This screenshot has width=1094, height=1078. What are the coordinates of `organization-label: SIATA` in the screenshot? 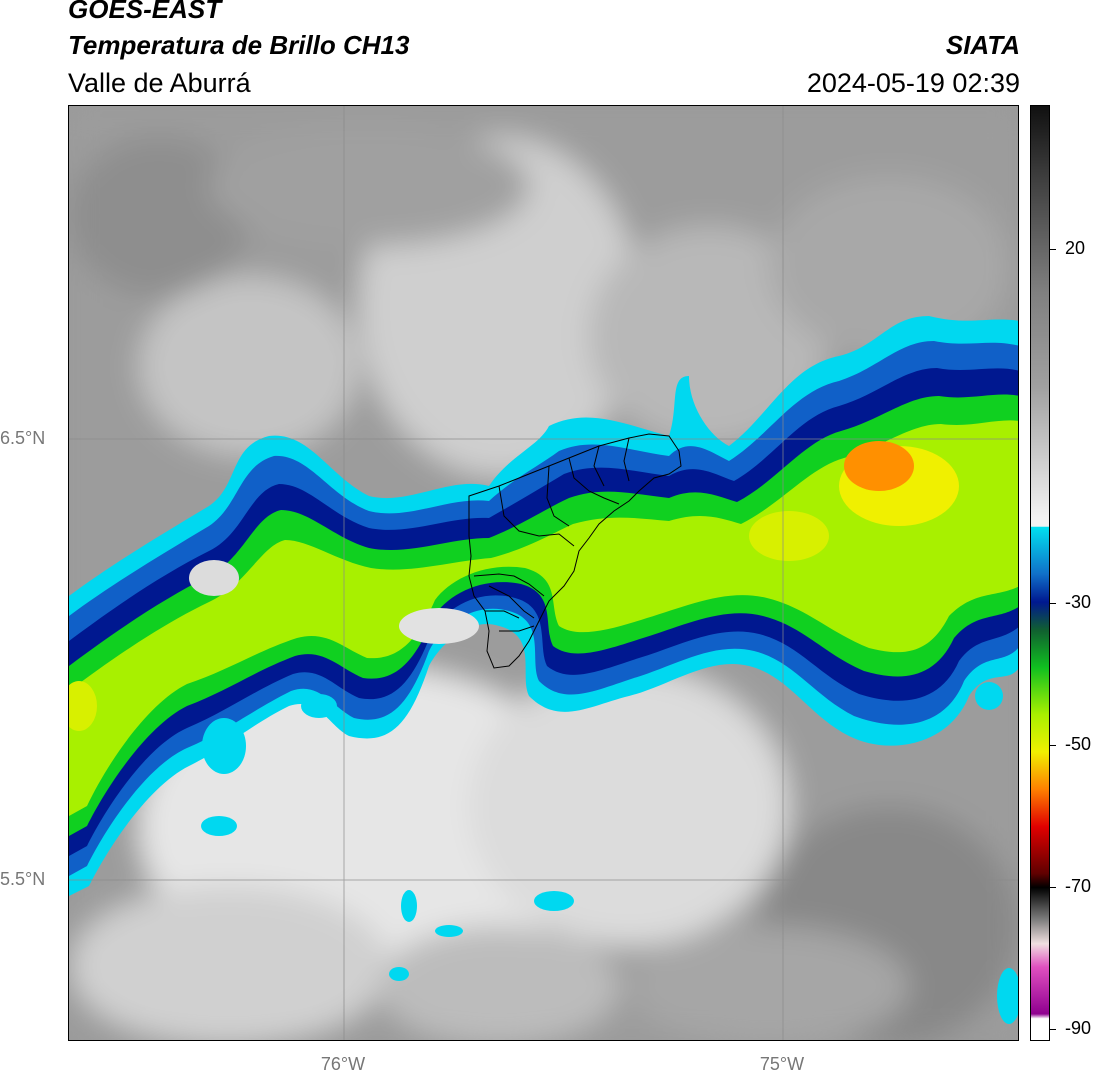 It's located at (982, 45).